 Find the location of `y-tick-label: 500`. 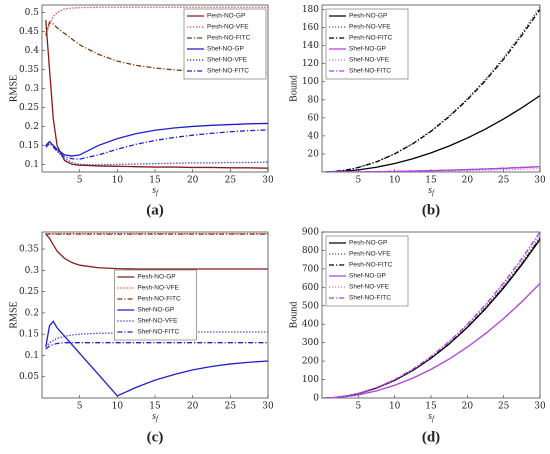

y-tick-label: 500 is located at coordinates (310, 306).